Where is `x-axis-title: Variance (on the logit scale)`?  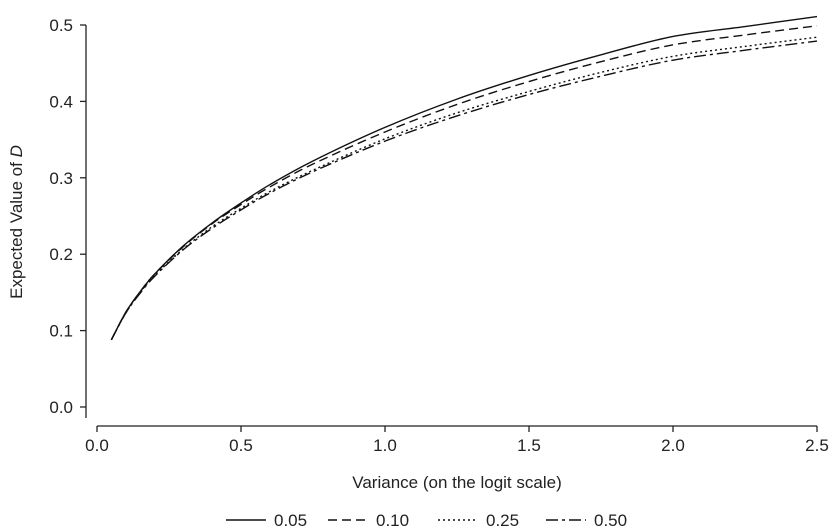 x-axis-title: Variance (on the logit scale) is located at coordinates (456, 482).